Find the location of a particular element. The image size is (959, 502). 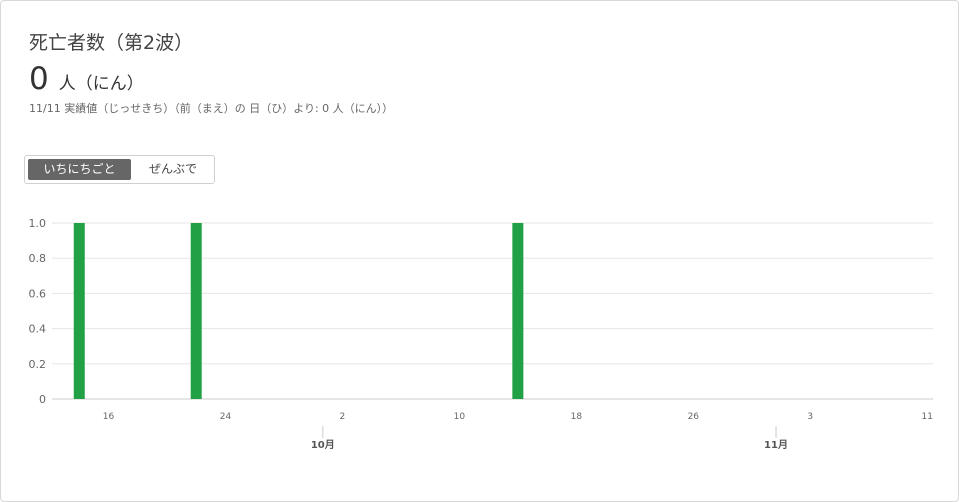

y-tick-label: 0.4 is located at coordinates (38, 329).